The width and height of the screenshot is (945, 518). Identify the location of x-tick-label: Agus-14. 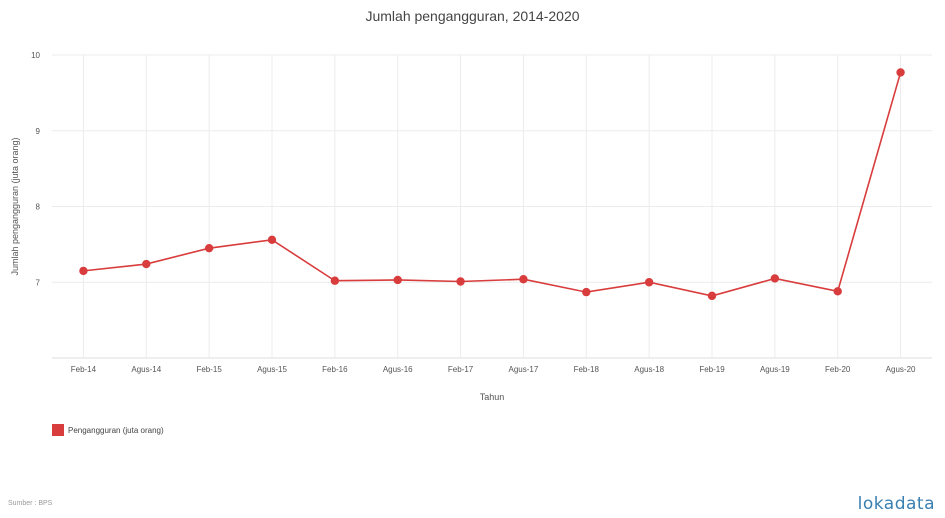
(146, 369).